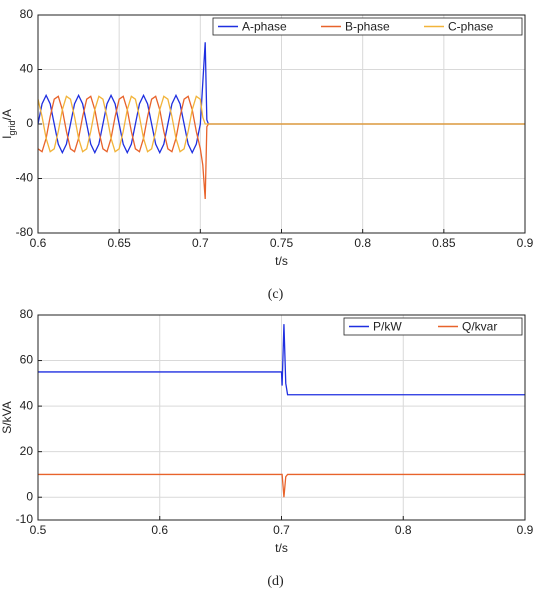 This screenshot has width=550, height=611. What do you see at coordinates (25, 519) in the screenshot?
I see `y-tick-label: -10` at bounding box center [25, 519].